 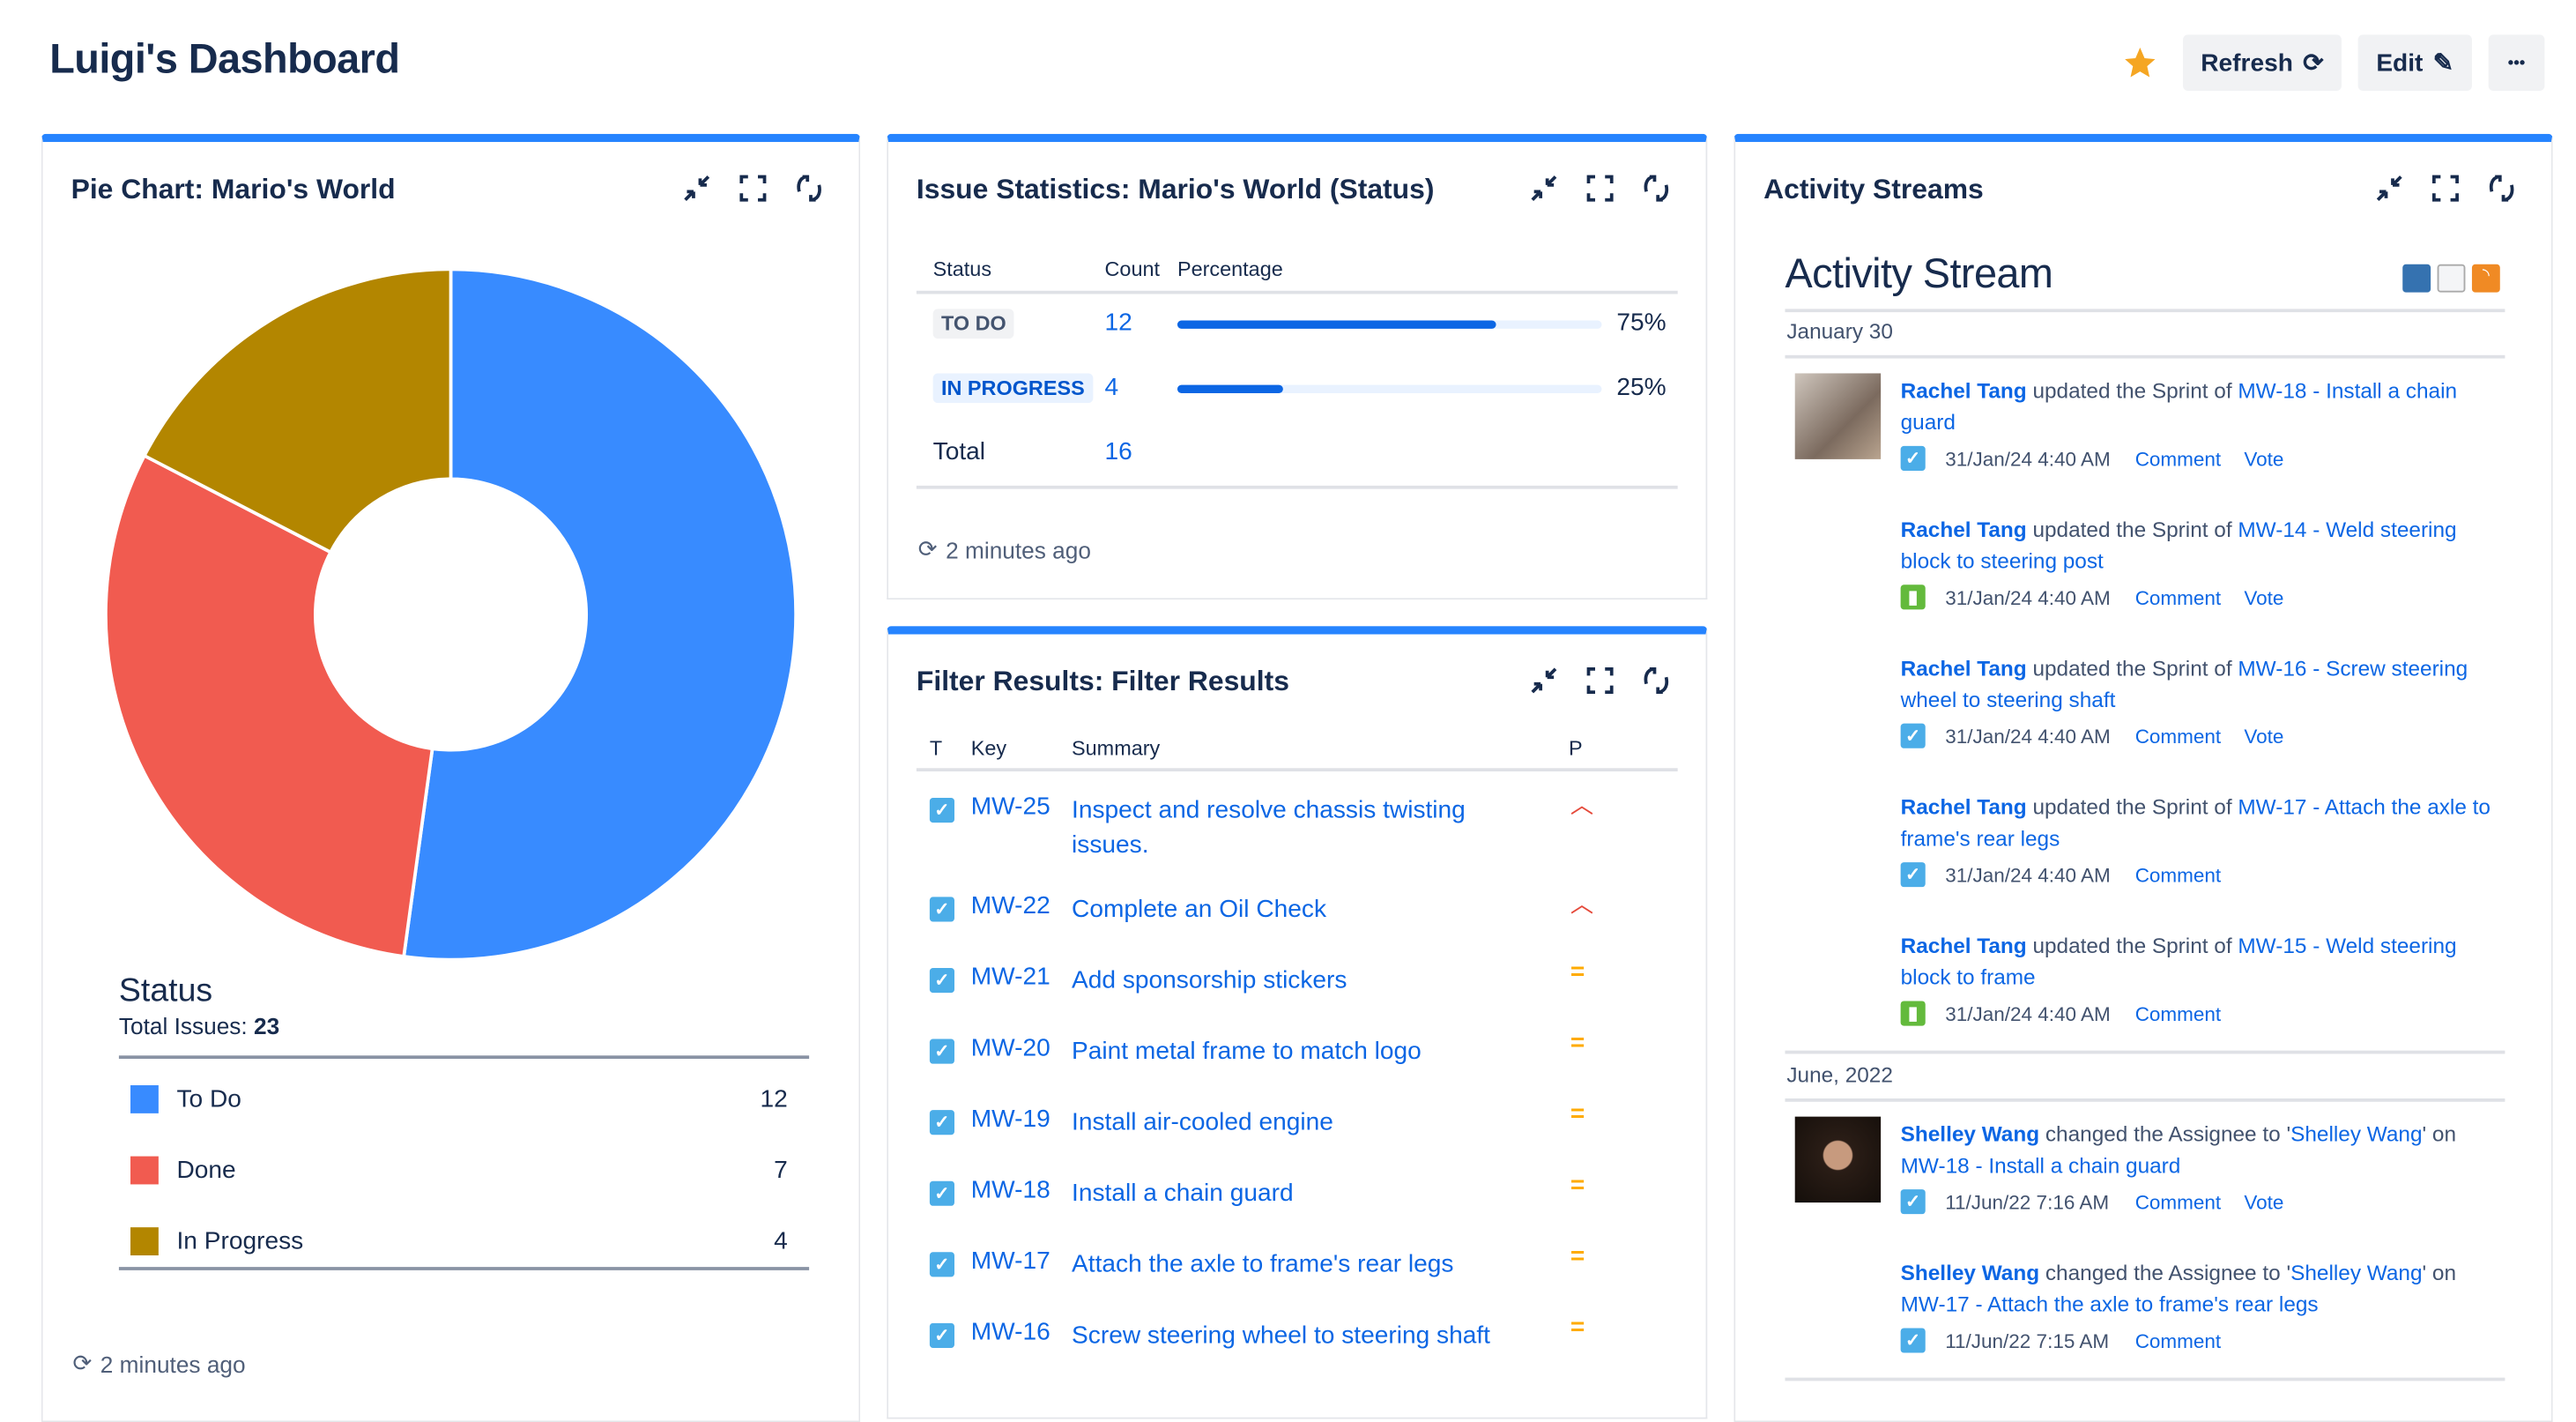 What do you see at coordinates (2140, 63) in the screenshot?
I see `star-icon` at bounding box center [2140, 63].